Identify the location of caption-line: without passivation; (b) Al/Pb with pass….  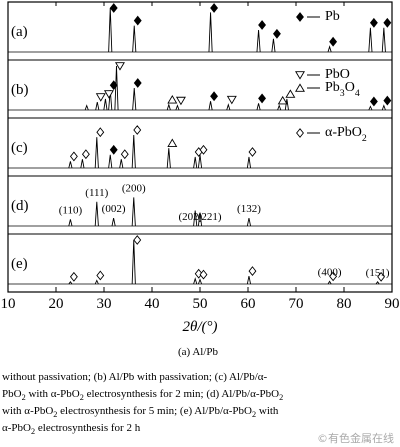
(135, 377).